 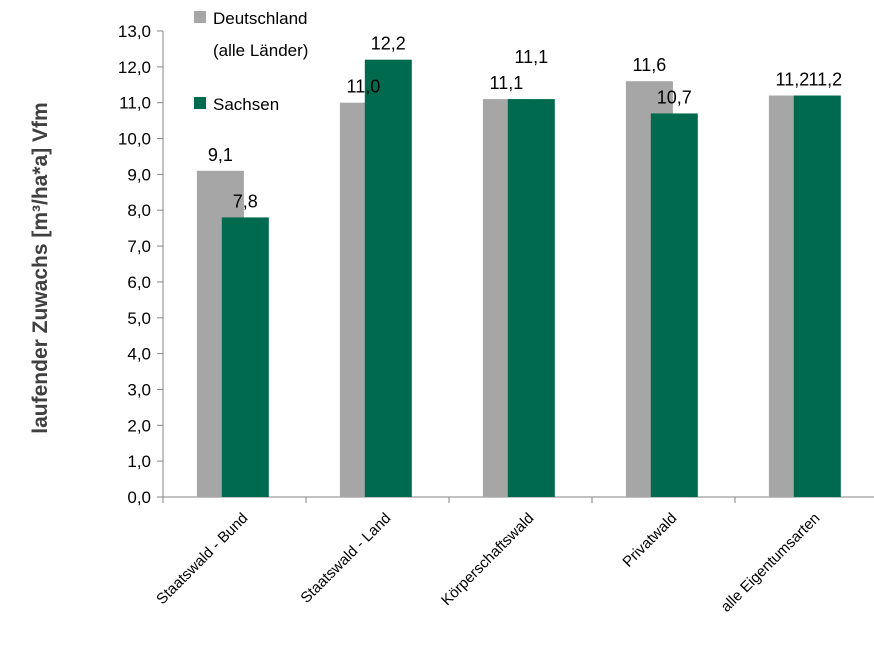 What do you see at coordinates (135, 103) in the screenshot?
I see `y-tick-label: 11,0` at bounding box center [135, 103].